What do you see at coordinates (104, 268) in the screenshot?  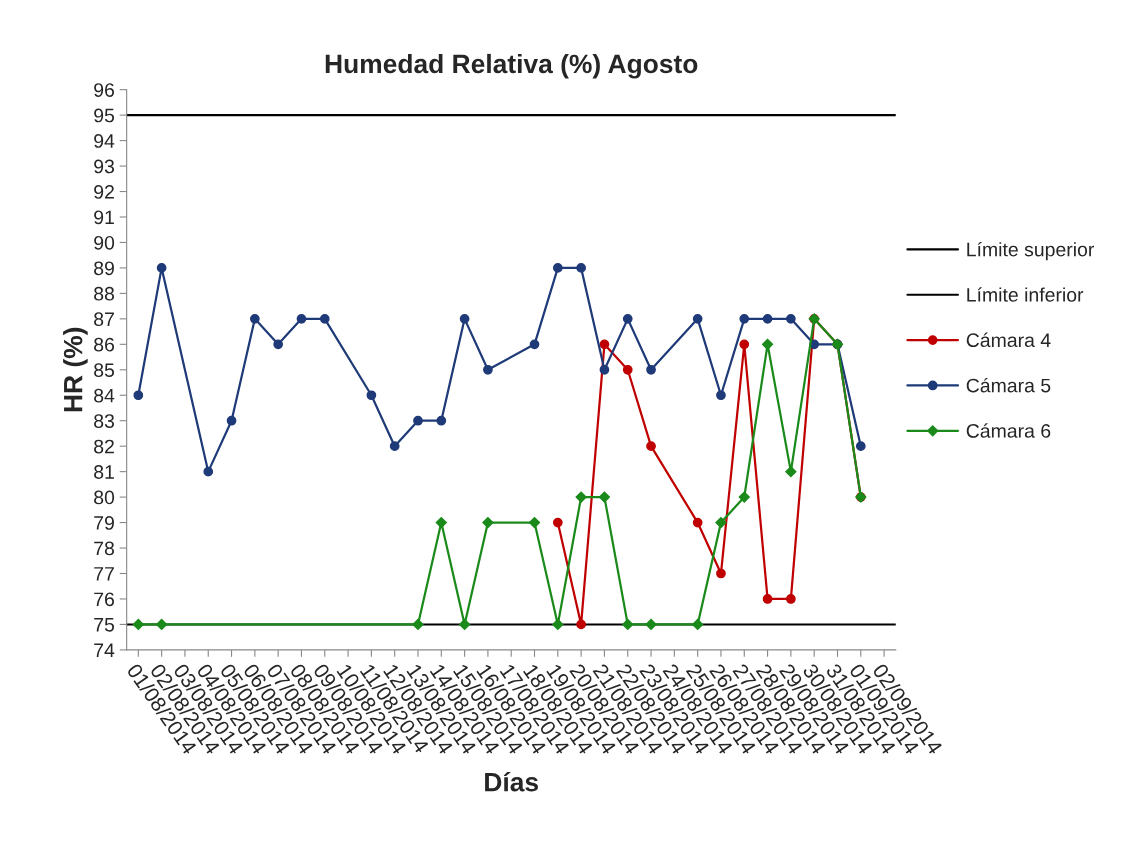 I see `y-tick-label: 89` at bounding box center [104, 268].